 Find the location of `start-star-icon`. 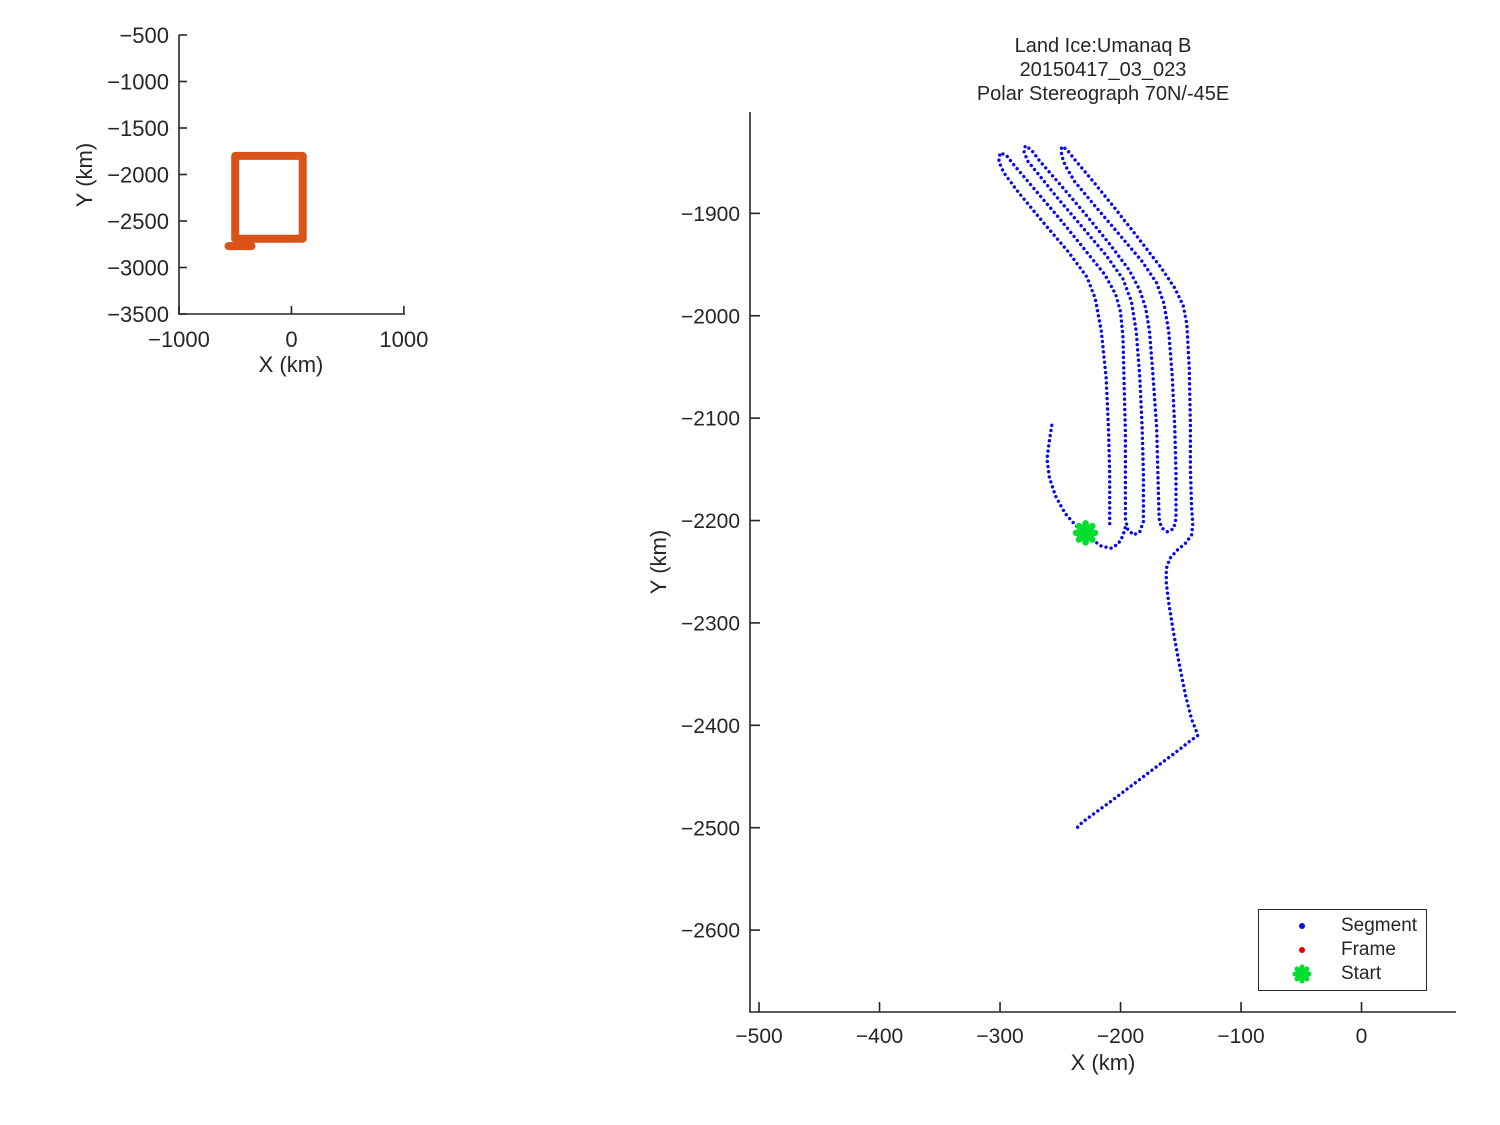

start-star-icon is located at coordinates (1302, 974).